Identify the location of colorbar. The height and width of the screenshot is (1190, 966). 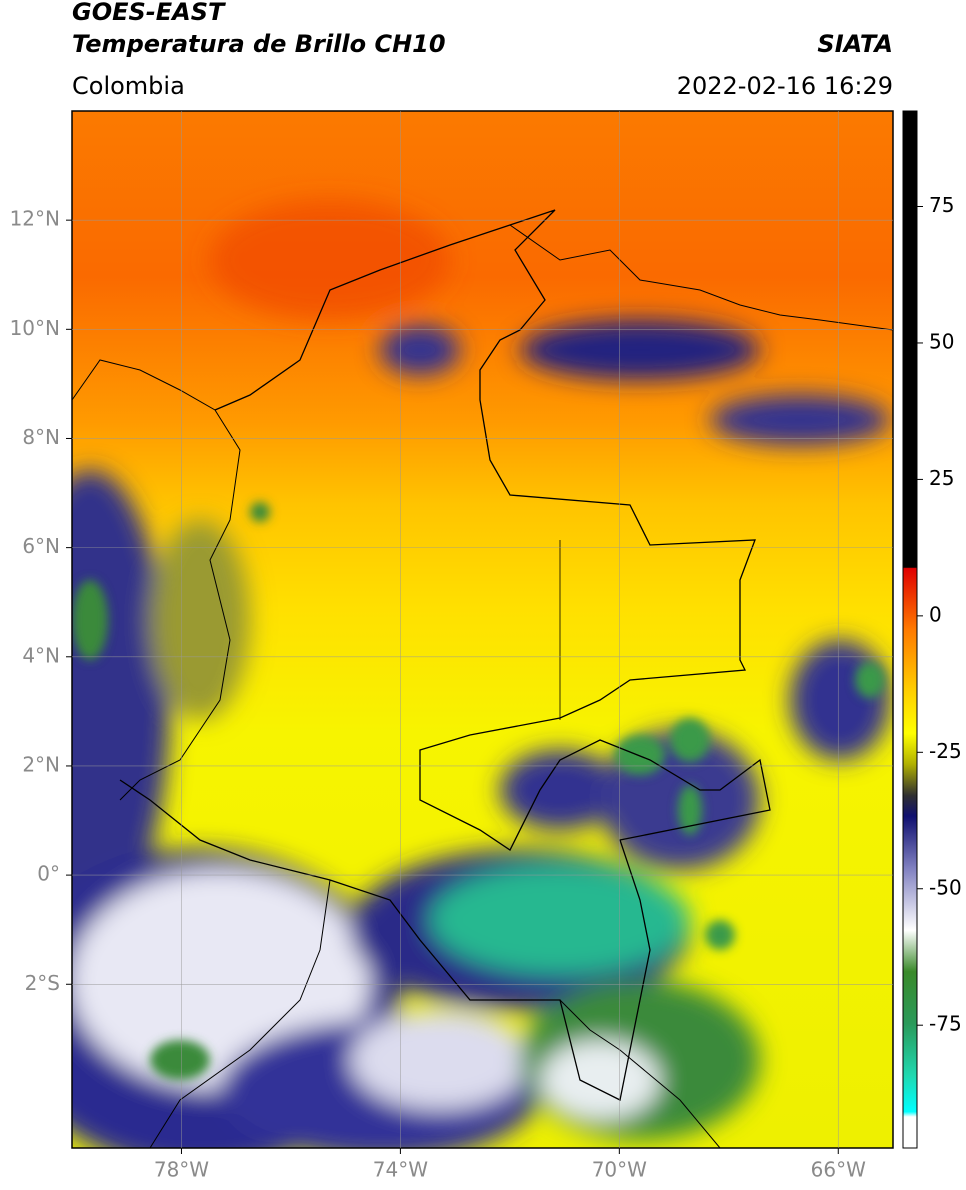
(910, 629).